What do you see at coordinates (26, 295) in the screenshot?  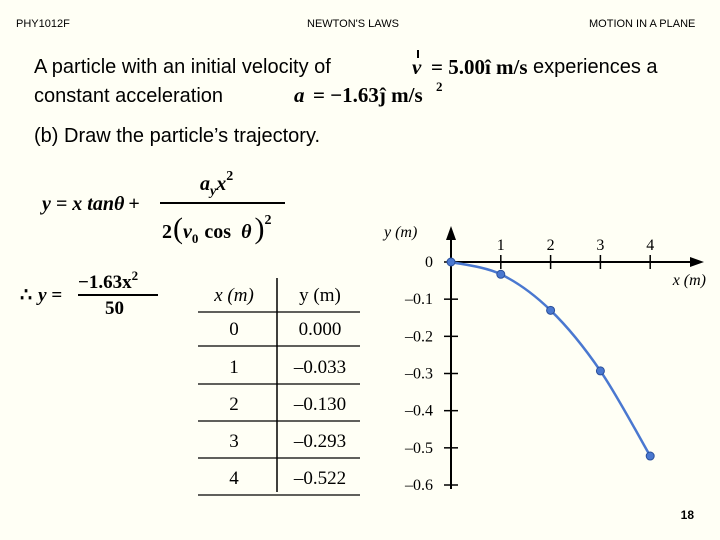 I see `eq-part: ∴` at bounding box center [26, 295].